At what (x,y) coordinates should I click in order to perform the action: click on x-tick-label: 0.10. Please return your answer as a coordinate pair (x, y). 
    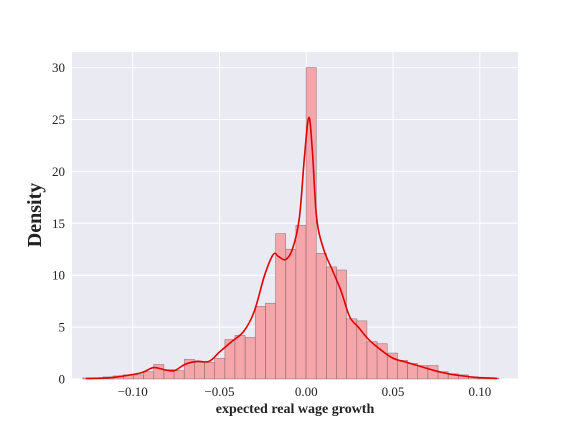
    Looking at the image, I should click on (479, 391).